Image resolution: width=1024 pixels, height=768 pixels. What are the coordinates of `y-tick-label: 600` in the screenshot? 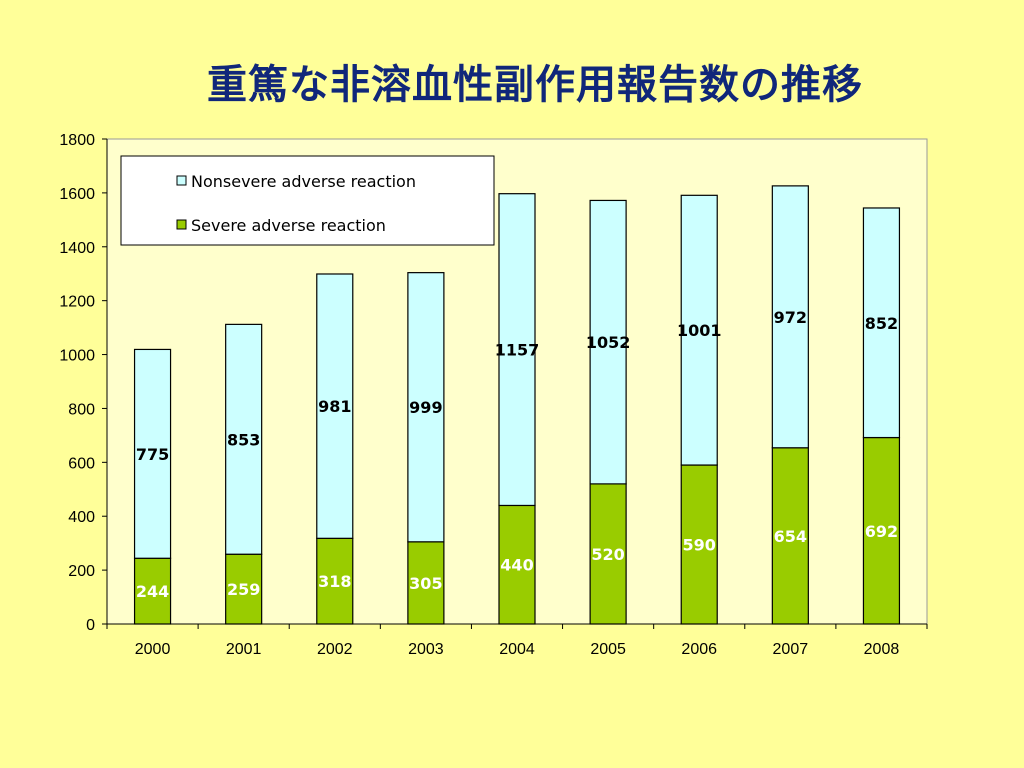 It's located at (81, 463).